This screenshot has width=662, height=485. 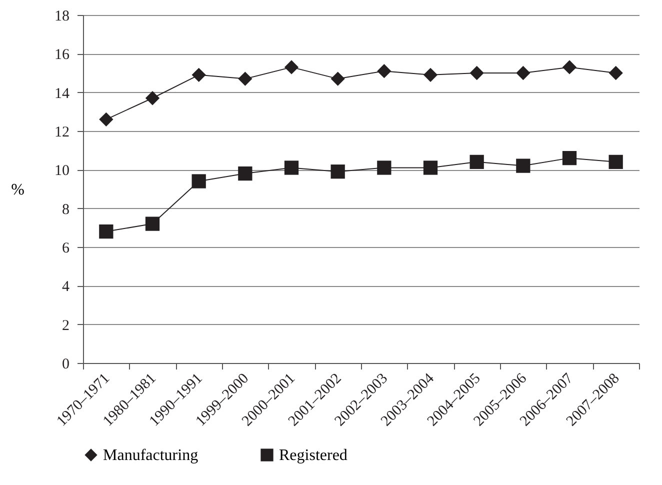 What do you see at coordinates (62, 94) in the screenshot?
I see `y-tick-label: 14` at bounding box center [62, 94].